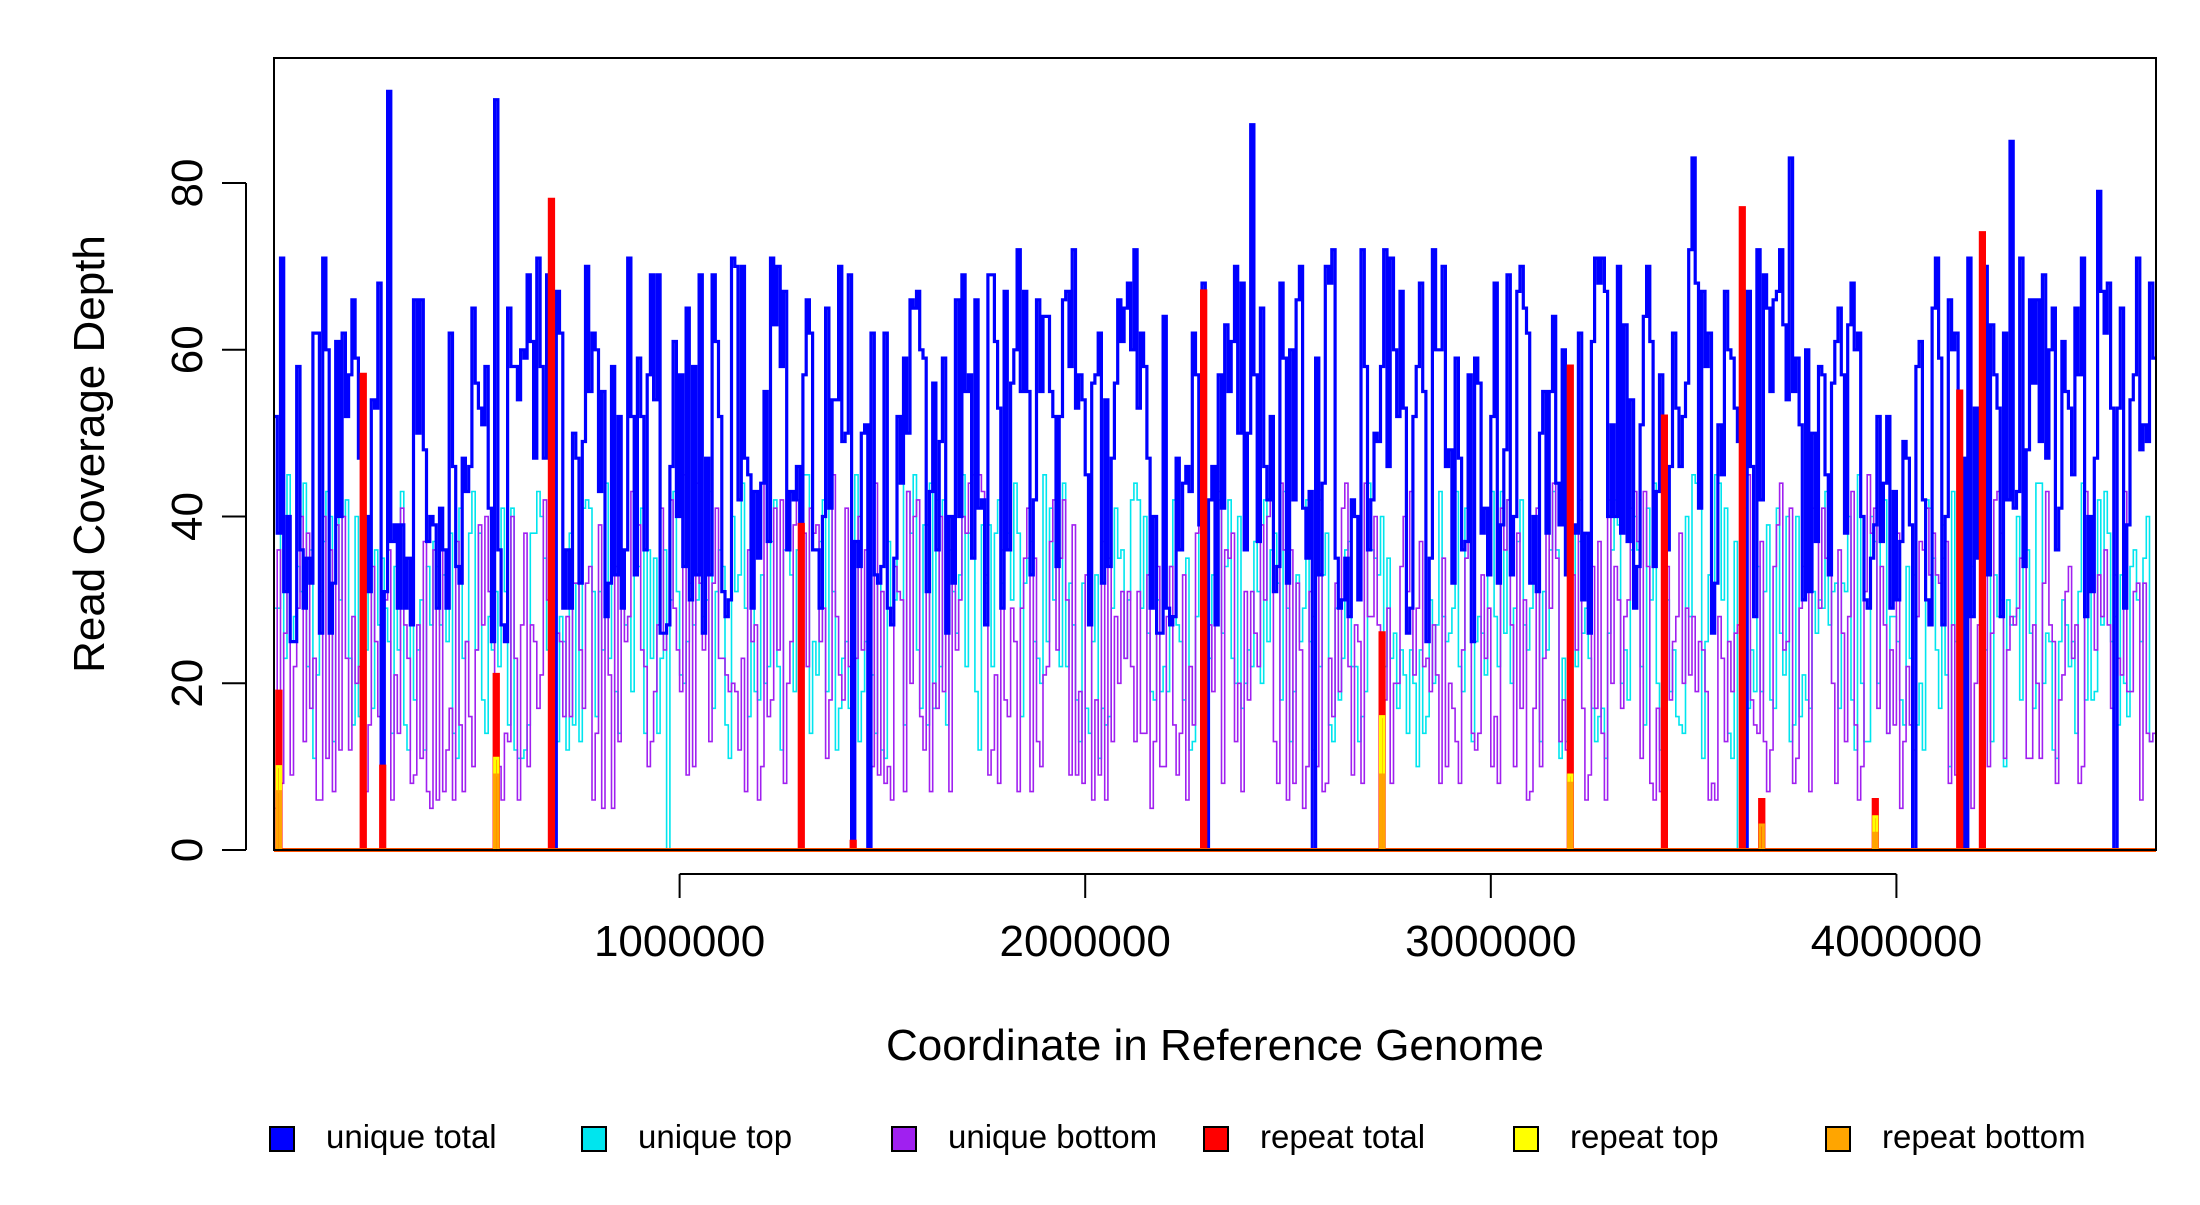  Describe the element at coordinates (89, 454) in the screenshot. I see `y-axis-label: Read Coverage Depth` at that location.